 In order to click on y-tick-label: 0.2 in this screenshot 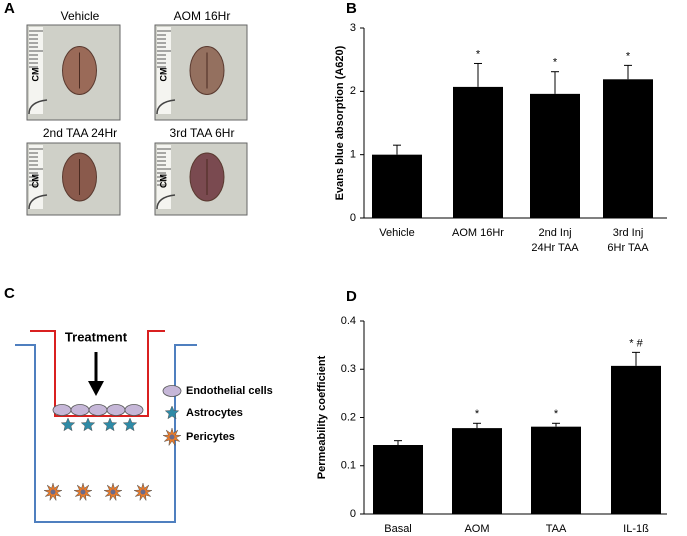, I will do `click(348, 417)`.